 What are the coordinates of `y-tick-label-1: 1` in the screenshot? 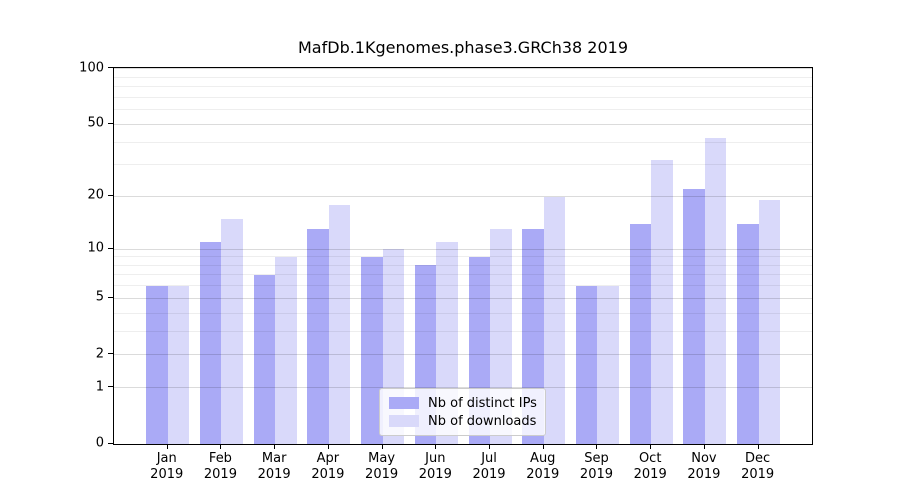 It's located at (99, 387).